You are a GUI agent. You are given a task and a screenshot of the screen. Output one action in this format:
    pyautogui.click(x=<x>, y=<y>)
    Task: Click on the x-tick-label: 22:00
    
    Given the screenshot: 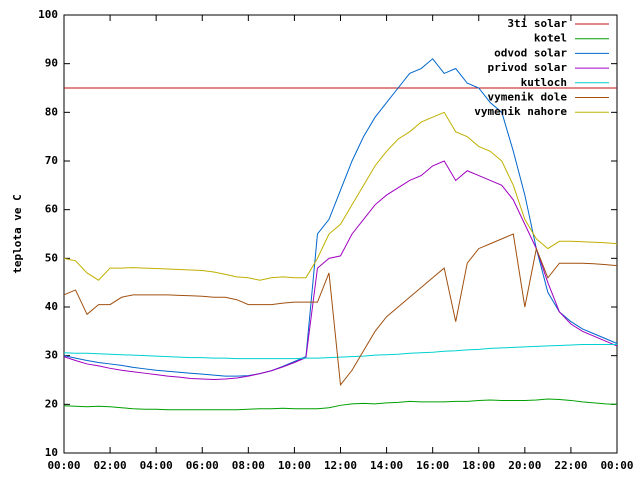 What is the action you would take?
    pyautogui.click(x=570, y=465)
    